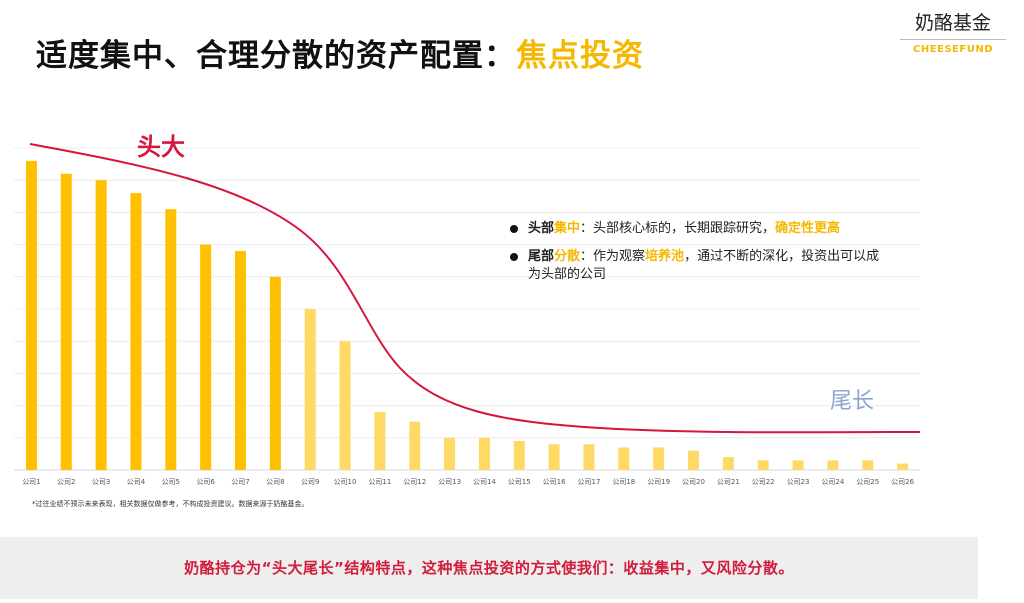  Describe the element at coordinates (763, 482) in the screenshot. I see `x-tick-label: 公司22` at that location.